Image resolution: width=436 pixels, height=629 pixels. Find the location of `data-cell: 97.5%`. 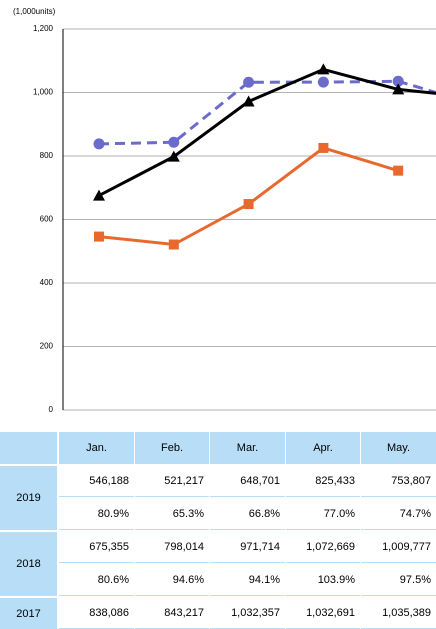

data-cell: 97.5% is located at coordinates (398, 580).